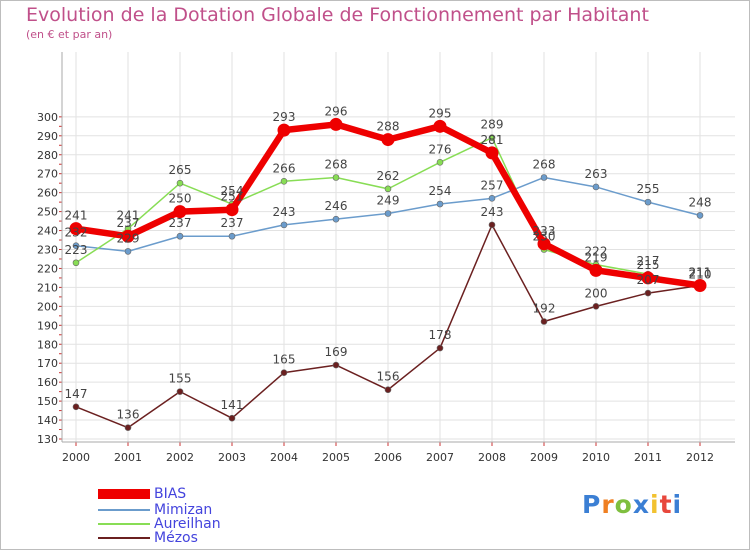 This screenshot has height=550, width=750. I want to click on data-label-bias: 293, so click(284, 117).